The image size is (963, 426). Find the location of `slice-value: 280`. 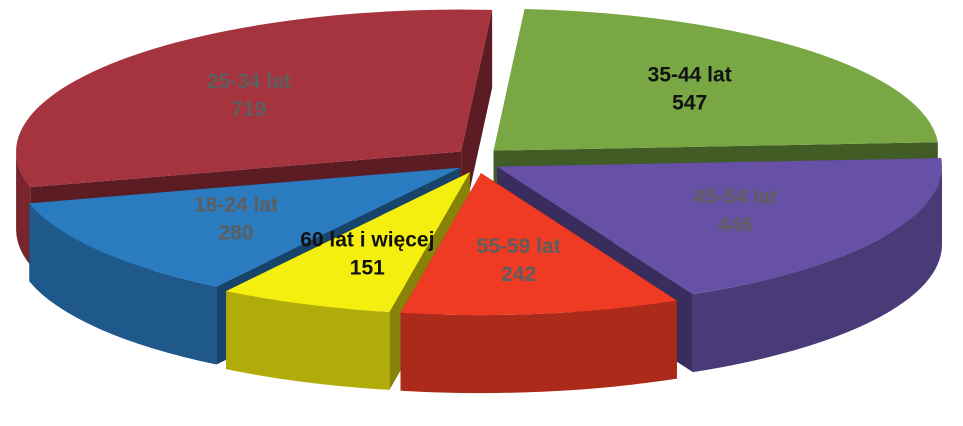

slice-value: 280 is located at coordinates (235, 233).